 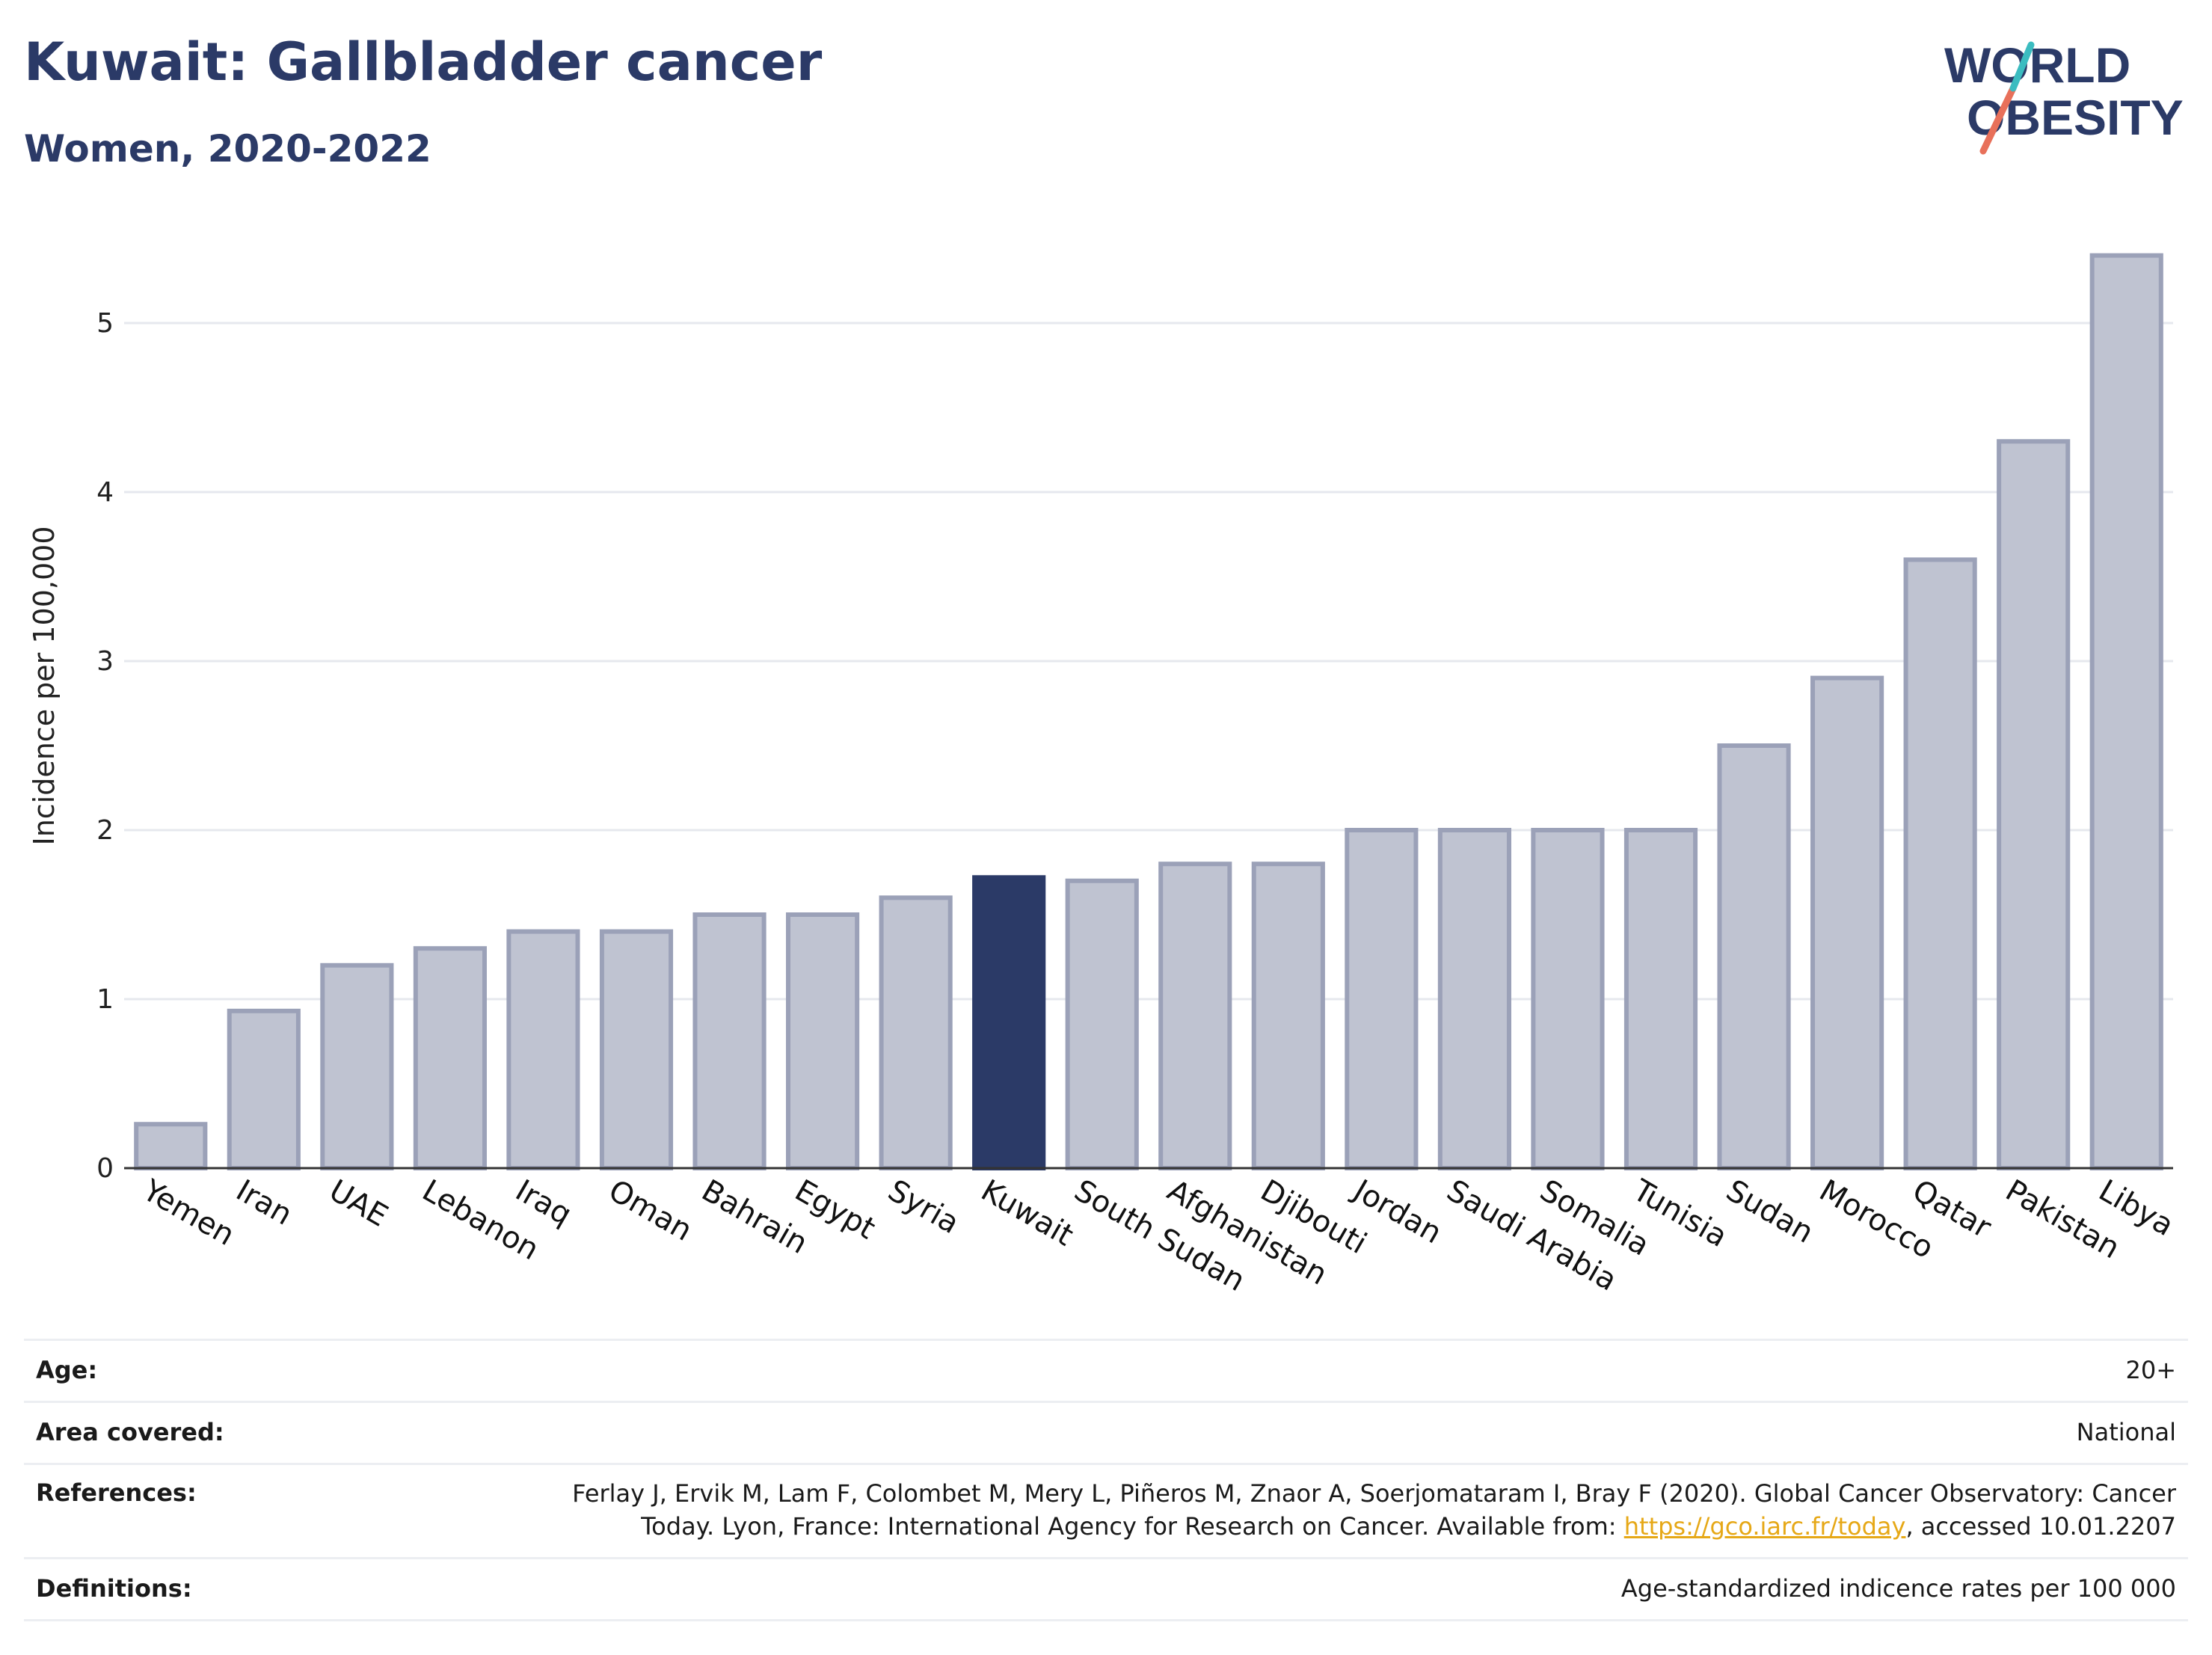 What do you see at coordinates (1660, 999) in the screenshot?
I see `bar-tunisia` at bounding box center [1660, 999].